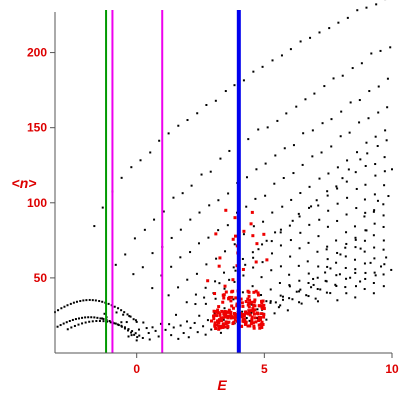 The height and width of the screenshot is (400, 400). Describe the element at coordinates (24, 183) in the screenshot. I see `y-axis-label: <n>` at that location.